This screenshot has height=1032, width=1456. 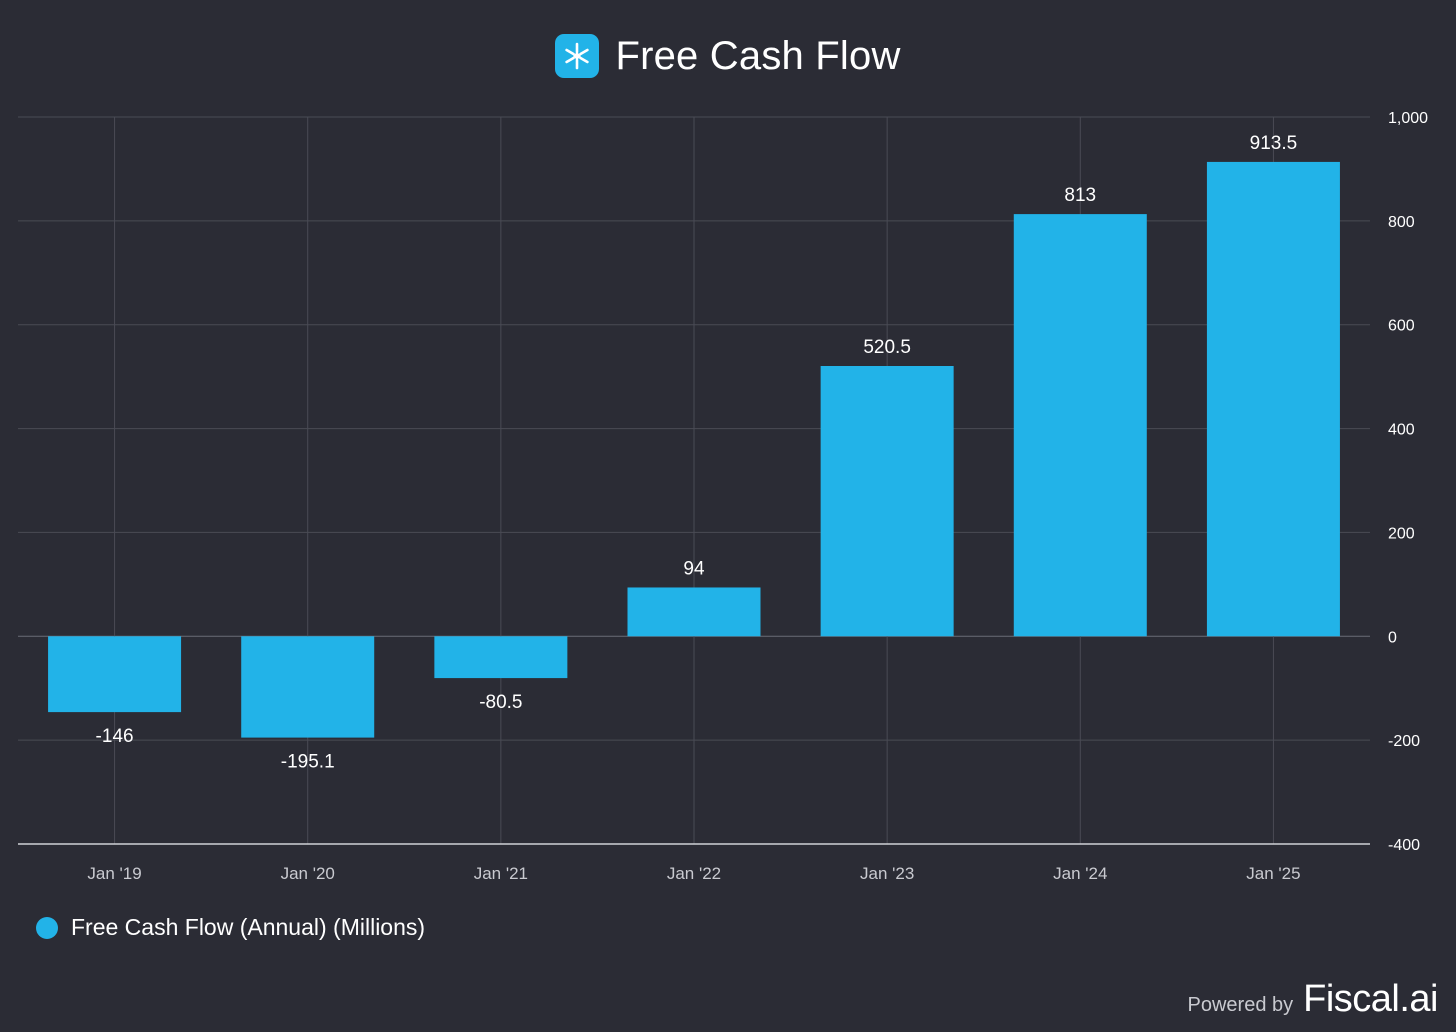 What do you see at coordinates (1404, 741) in the screenshot?
I see `y-tick-label: -200` at bounding box center [1404, 741].